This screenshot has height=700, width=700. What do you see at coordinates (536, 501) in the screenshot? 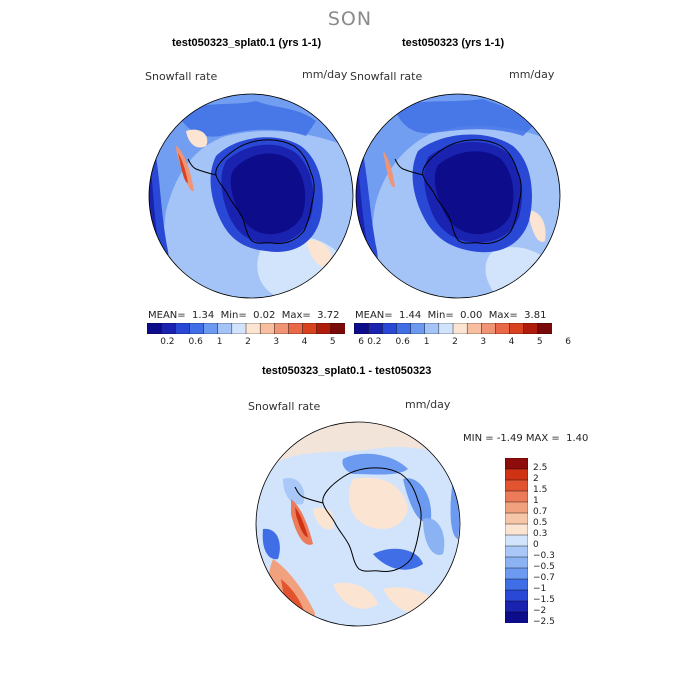
I see `panel-3-colorbar-tick: 1` at bounding box center [536, 501].